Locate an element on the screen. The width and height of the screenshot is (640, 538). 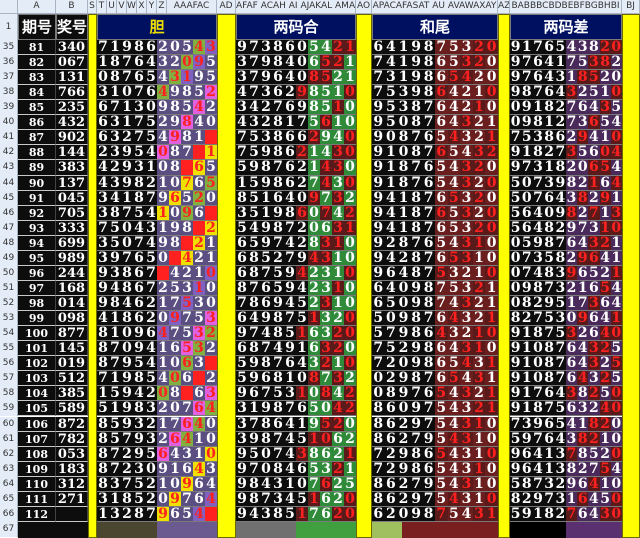
column-header-ad: AD is located at coordinates (226, 7).